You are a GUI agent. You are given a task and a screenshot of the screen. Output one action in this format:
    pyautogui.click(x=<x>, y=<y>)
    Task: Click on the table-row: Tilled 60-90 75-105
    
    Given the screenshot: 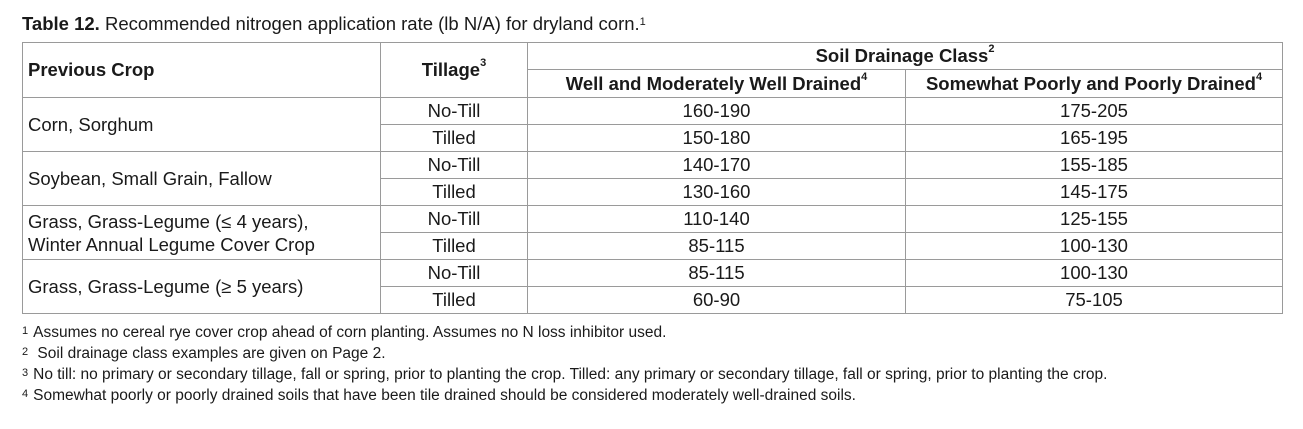 What is the action you would take?
    pyautogui.click(x=653, y=300)
    